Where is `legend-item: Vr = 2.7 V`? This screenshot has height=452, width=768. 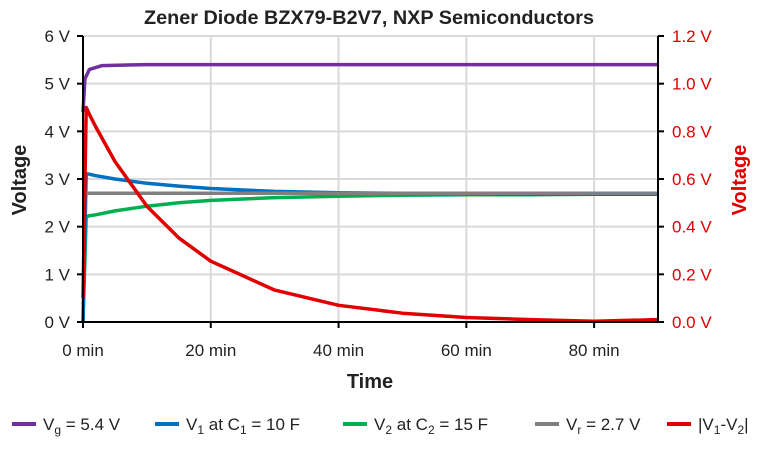 legend-item: Vr = 2.7 V is located at coordinates (588, 426).